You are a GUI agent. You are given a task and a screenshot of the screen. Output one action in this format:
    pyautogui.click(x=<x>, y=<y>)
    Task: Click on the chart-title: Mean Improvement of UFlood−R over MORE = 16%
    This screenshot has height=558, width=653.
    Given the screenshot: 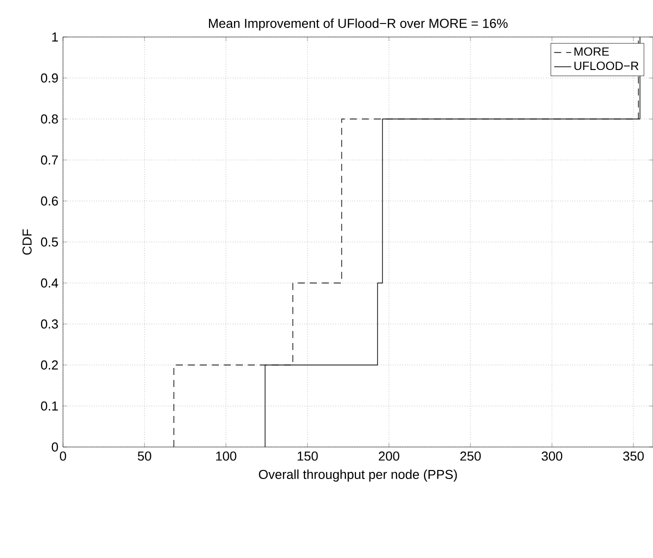 What is the action you would take?
    pyautogui.click(x=358, y=24)
    